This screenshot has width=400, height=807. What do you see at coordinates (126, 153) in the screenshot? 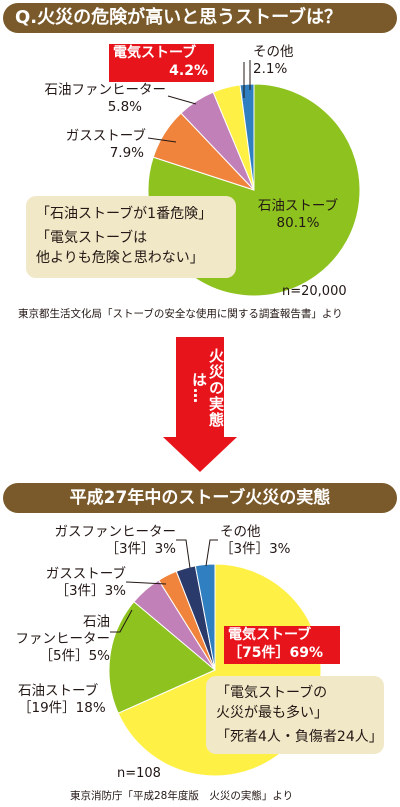
I see `gas-stove-value: 7.9%` at bounding box center [126, 153].